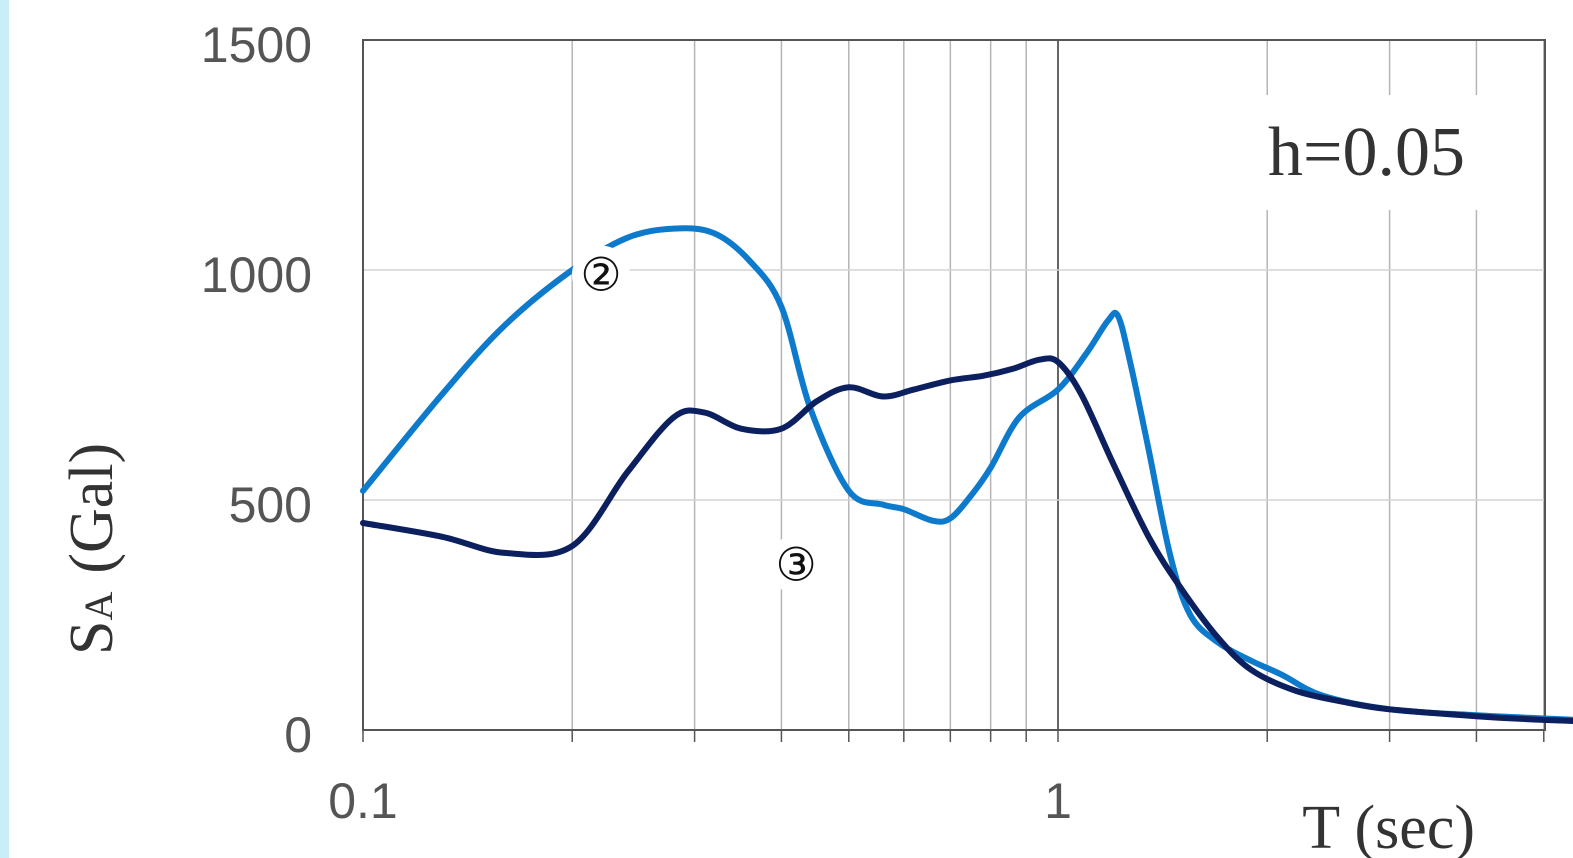  What do you see at coordinates (1366, 152) in the screenshot?
I see `damping-annotation: h=0.05` at bounding box center [1366, 152].